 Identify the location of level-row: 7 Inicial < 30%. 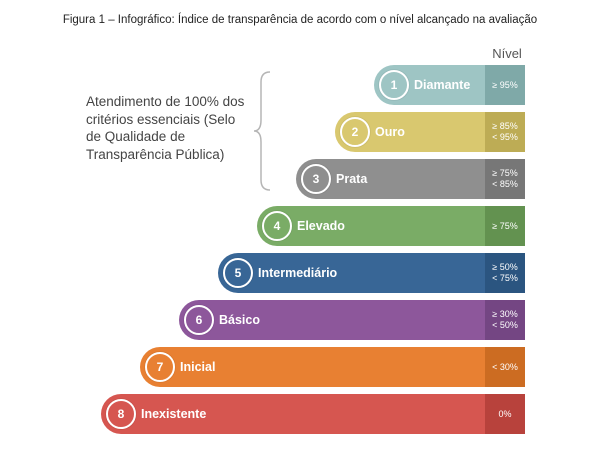
(332, 367).